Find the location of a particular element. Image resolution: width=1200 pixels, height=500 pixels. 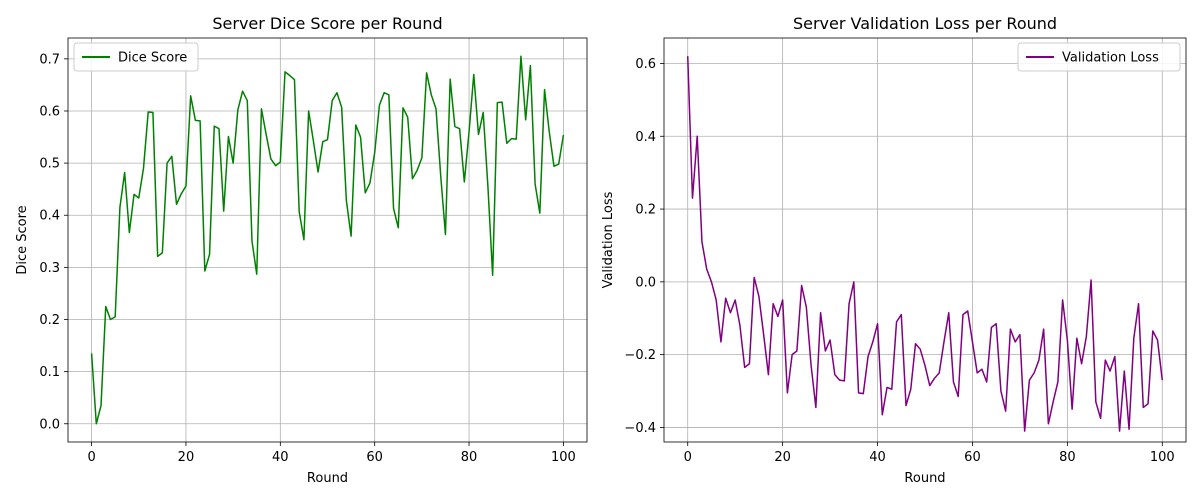

legend-label: Validation Loss is located at coordinates (1110, 58).